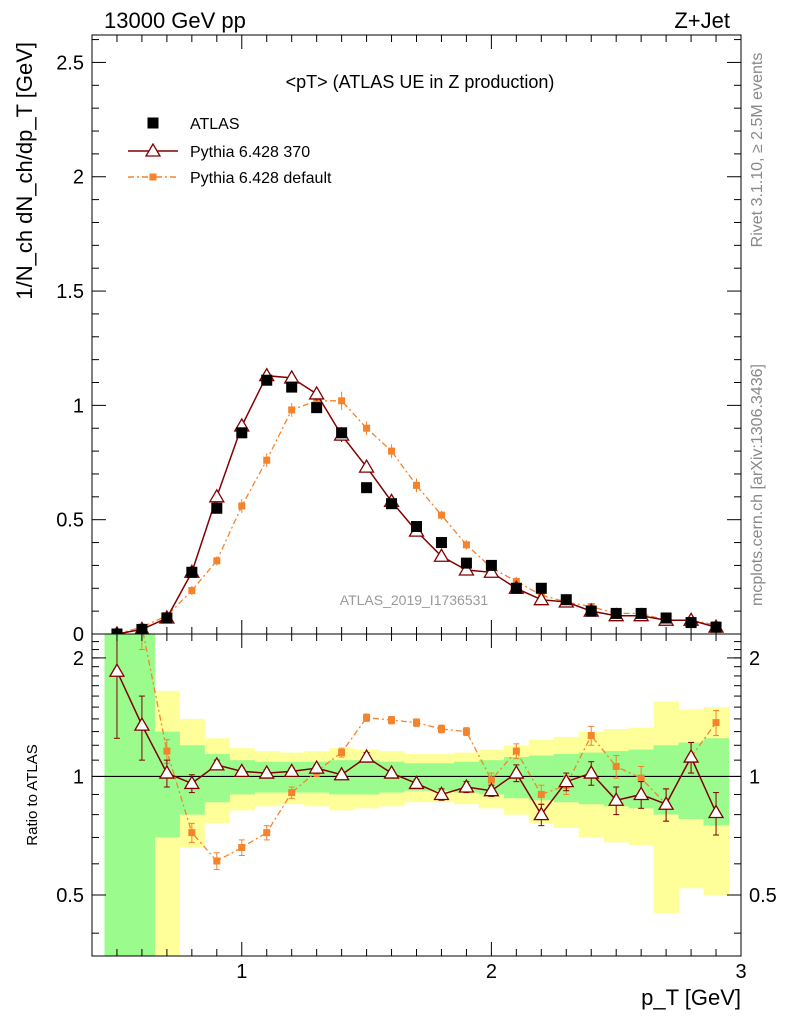 The height and width of the screenshot is (1024, 786). Describe the element at coordinates (763, 896) in the screenshot. I see `y-tick-label-right: 0.5` at that location.